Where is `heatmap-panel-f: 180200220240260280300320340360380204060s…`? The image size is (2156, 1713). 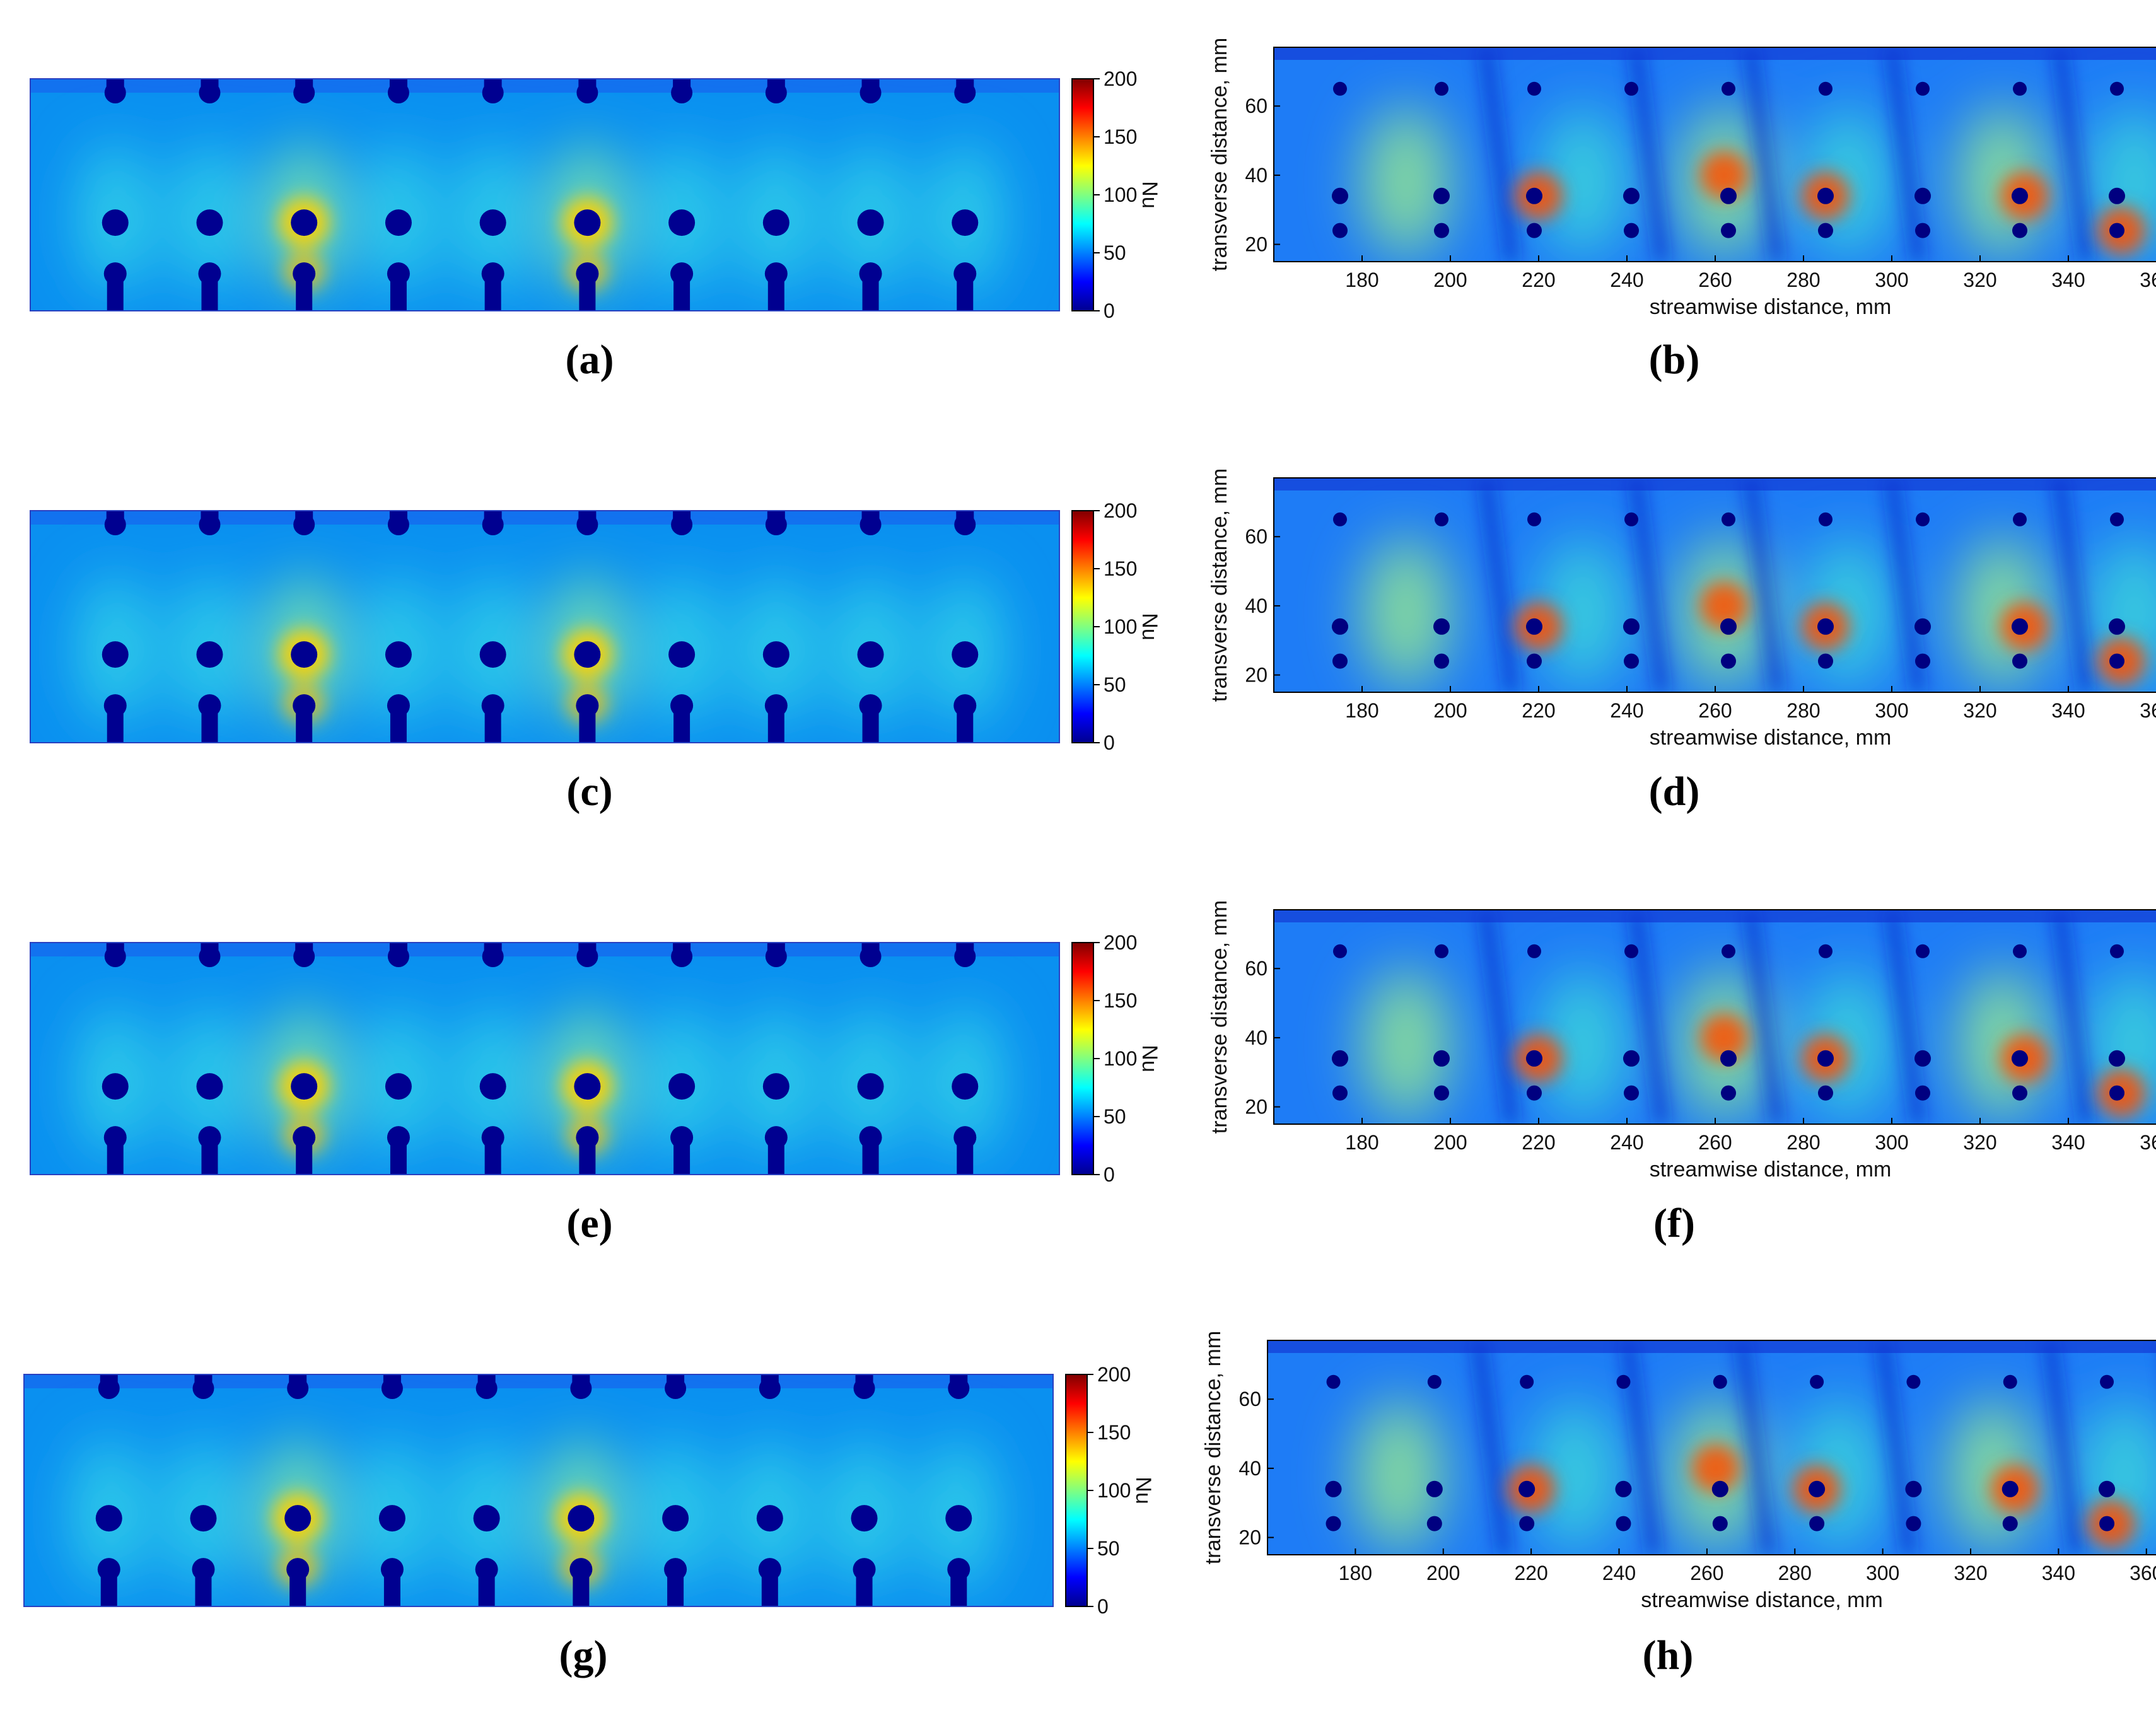
heatmap-panel-f: 180200220240260280300320340360380204060s… is located at coordinates (1682, 1041).